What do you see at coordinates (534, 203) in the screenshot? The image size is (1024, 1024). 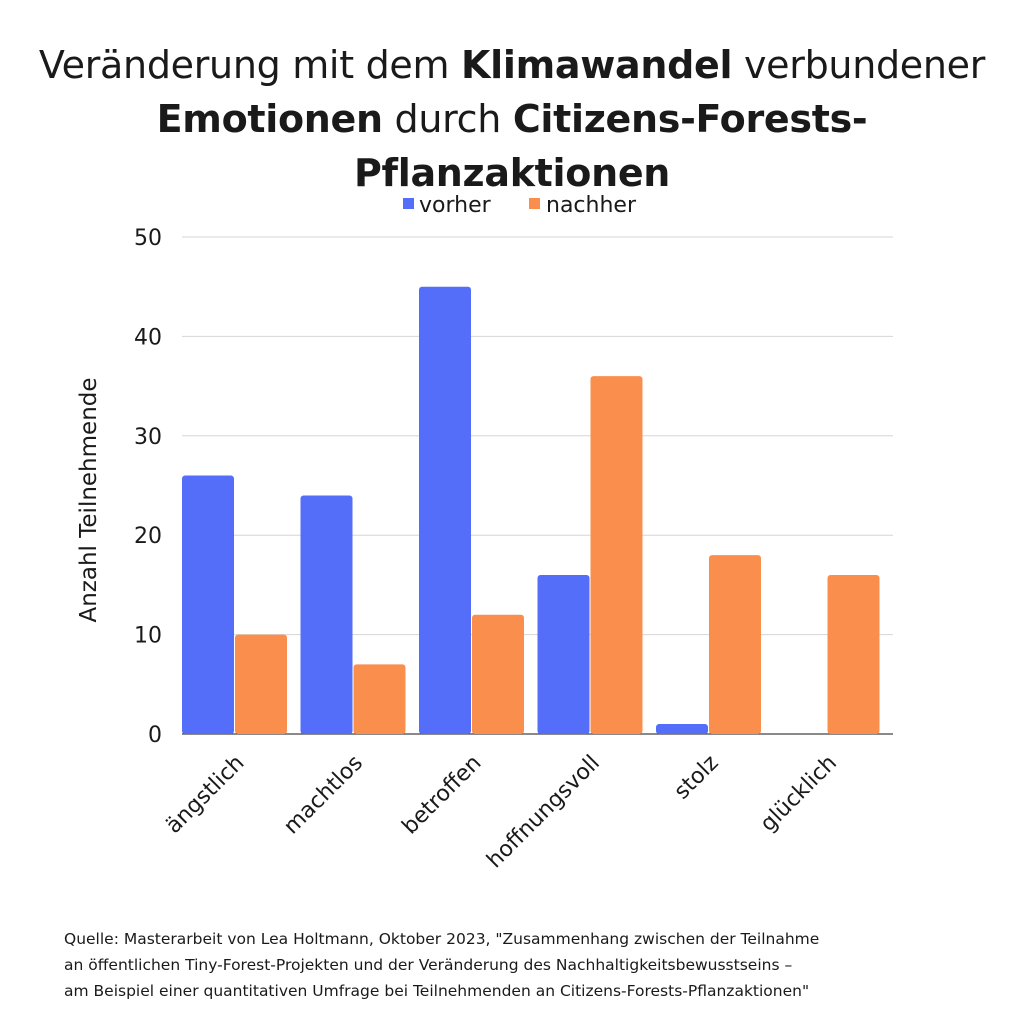 I see `legend-swatch-nachher` at bounding box center [534, 203].